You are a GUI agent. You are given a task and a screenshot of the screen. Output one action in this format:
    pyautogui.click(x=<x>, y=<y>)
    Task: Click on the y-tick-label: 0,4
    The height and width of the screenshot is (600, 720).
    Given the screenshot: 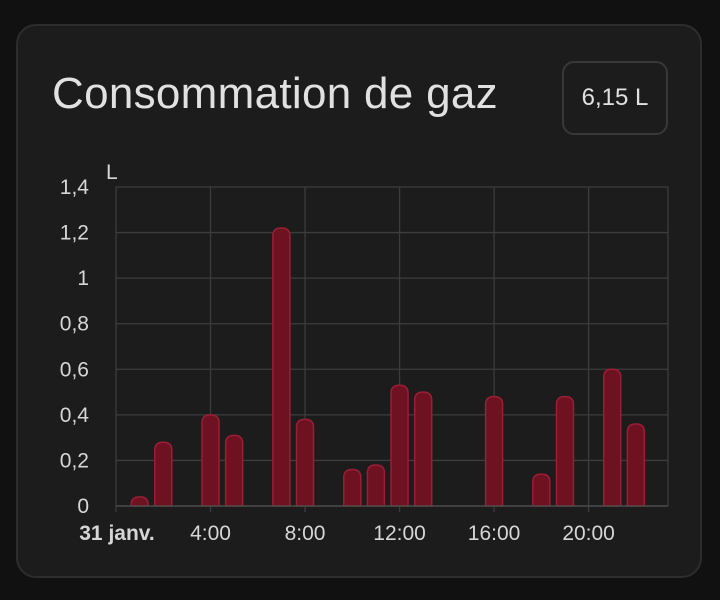 What is the action you would take?
    pyautogui.click(x=75, y=415)
    